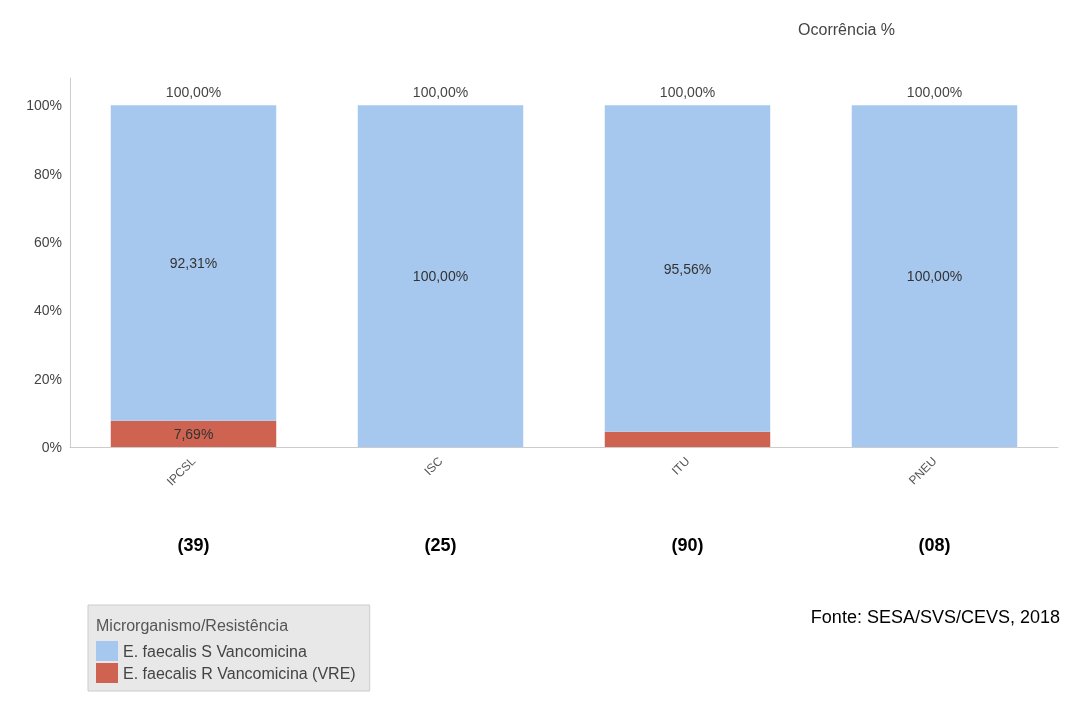 The height and width of the screenshot is (713, 1068). I want to click on text: (08), so click(934, 545).